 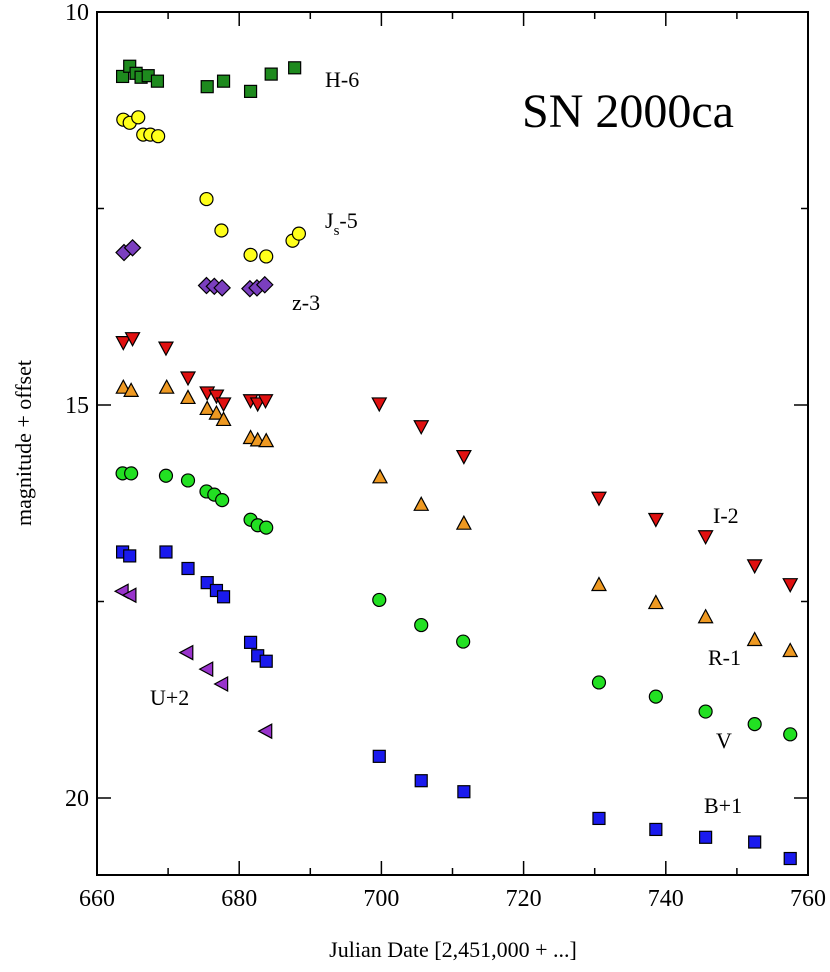 What do you see at coordinates (77, 799) in the screenshot?
I see `y-tick-label: 20` at bounding box center [77, 799].